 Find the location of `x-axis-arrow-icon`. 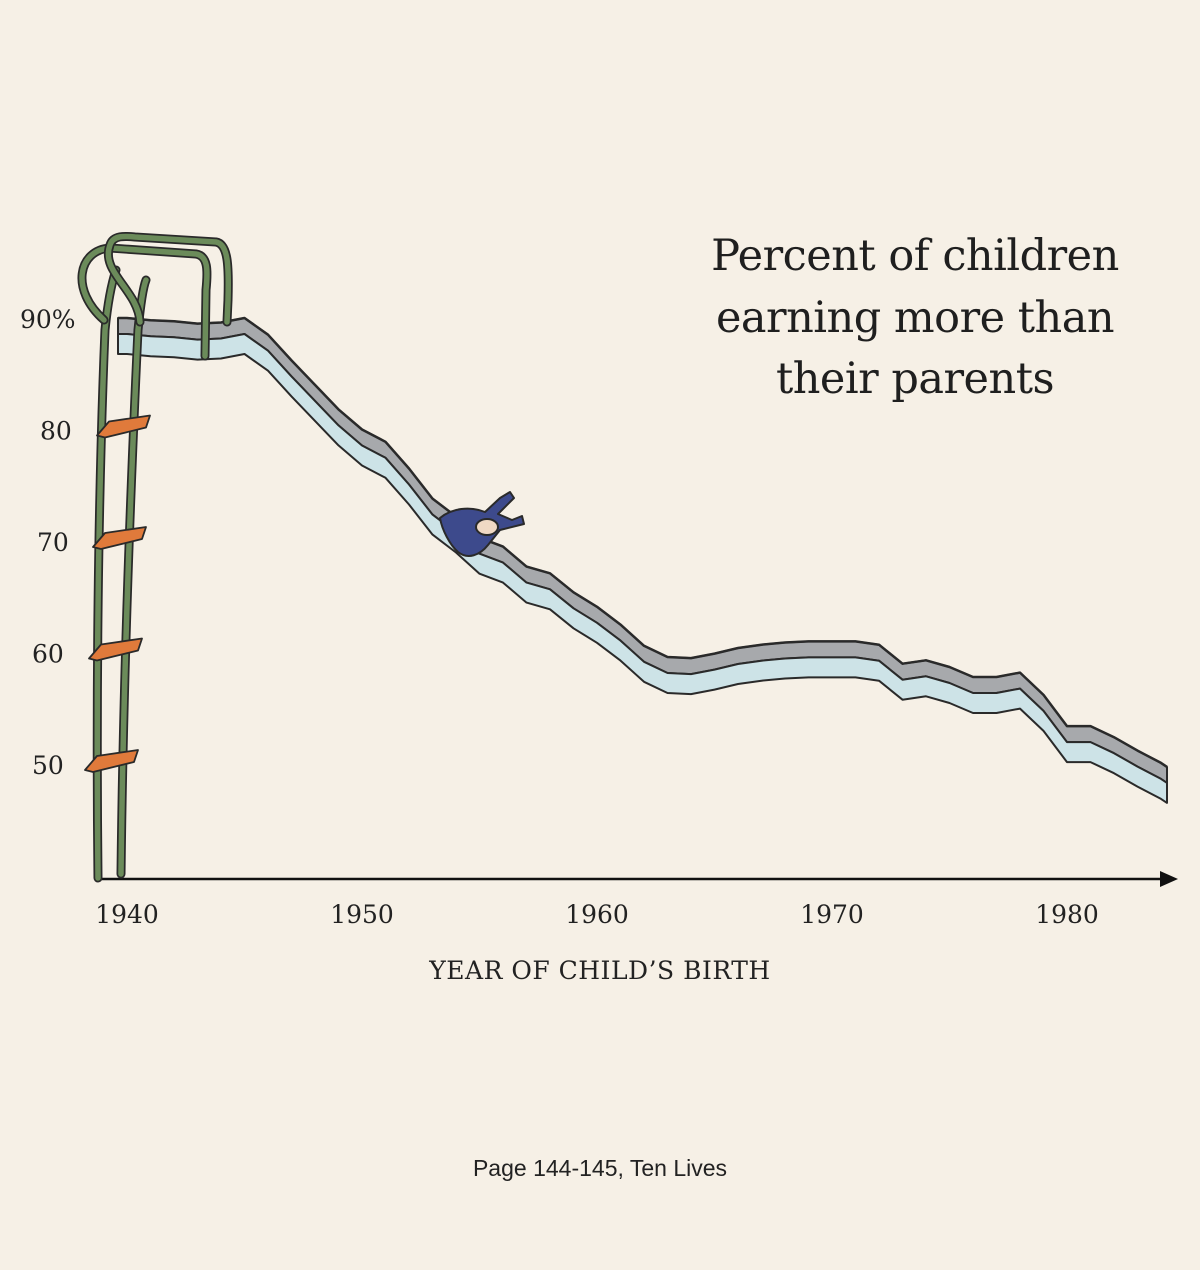

x-axis-arrow-icon is located at coordinates (1169, 879).